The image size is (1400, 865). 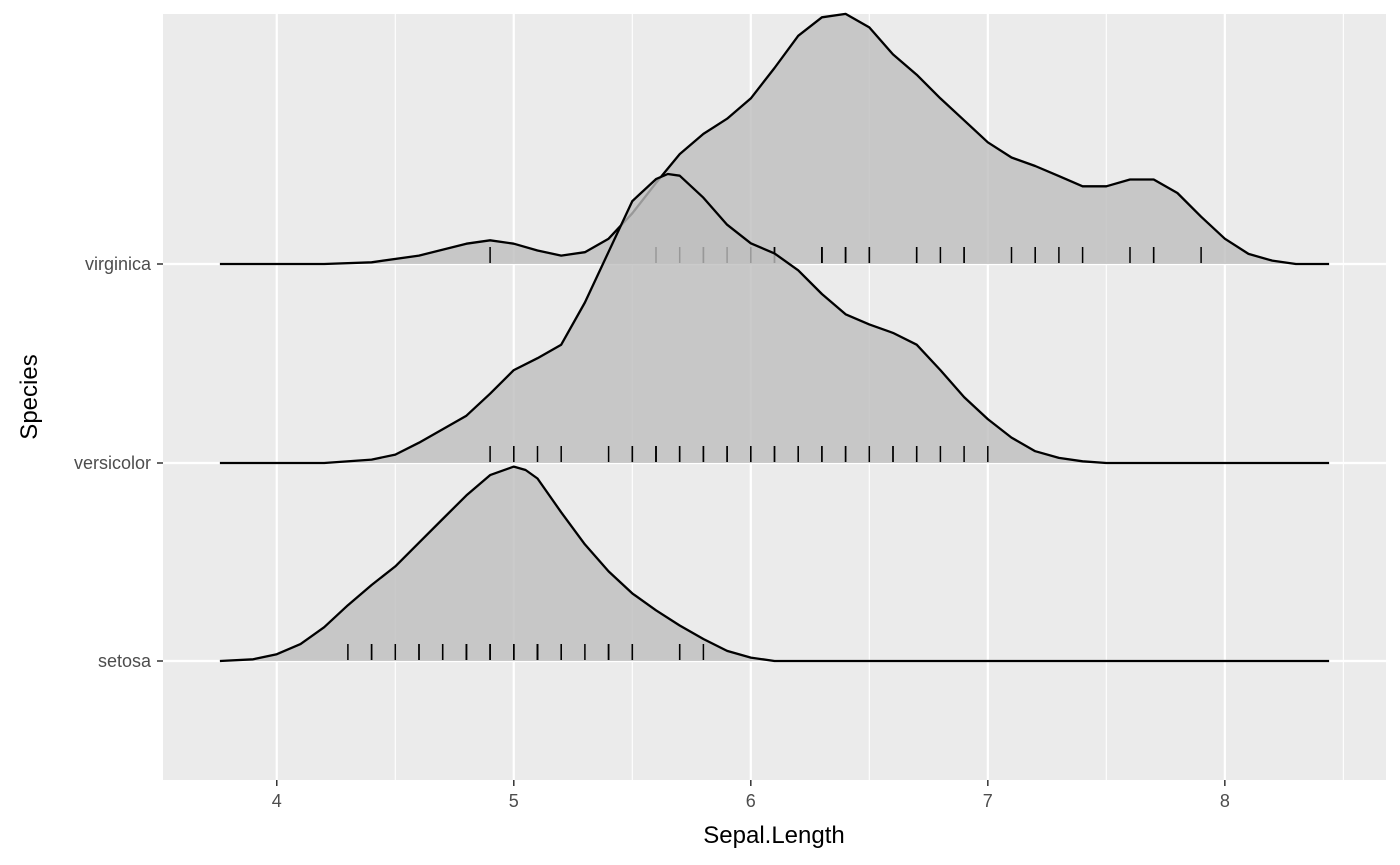 What do you see at coordinates (773, 835) in the screenshot?
I see `x-axis-title: Sepal.Length` at bounding box center [773, 835].